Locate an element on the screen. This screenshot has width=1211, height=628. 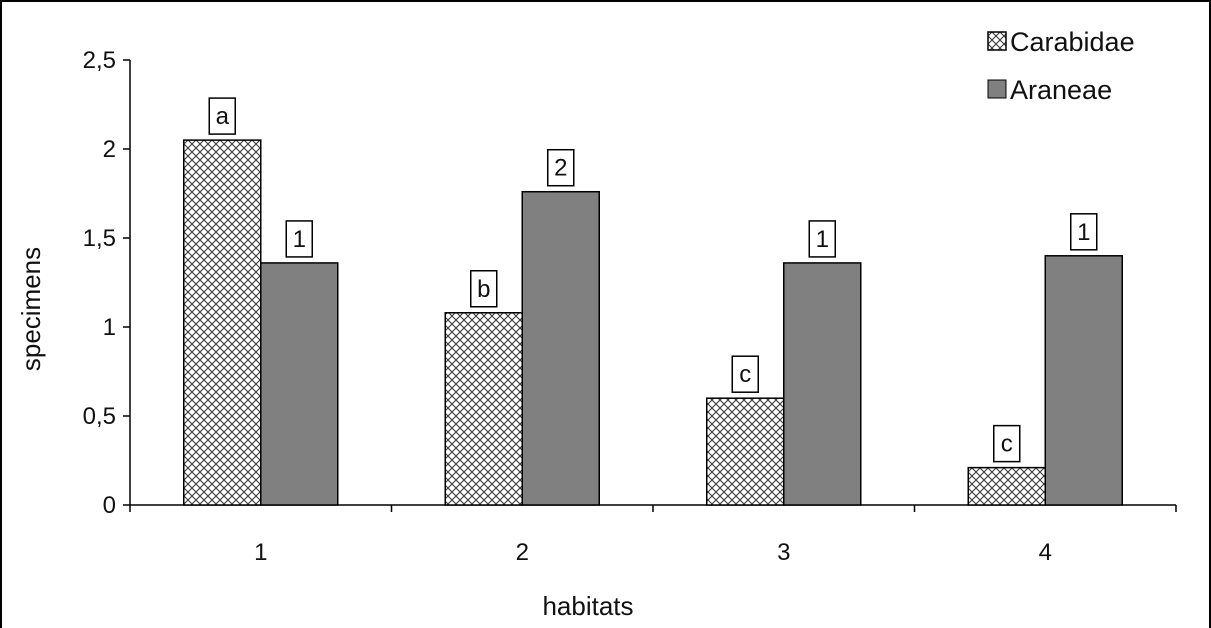
y-tick-label: 1 is located at coordinates (109, 327).